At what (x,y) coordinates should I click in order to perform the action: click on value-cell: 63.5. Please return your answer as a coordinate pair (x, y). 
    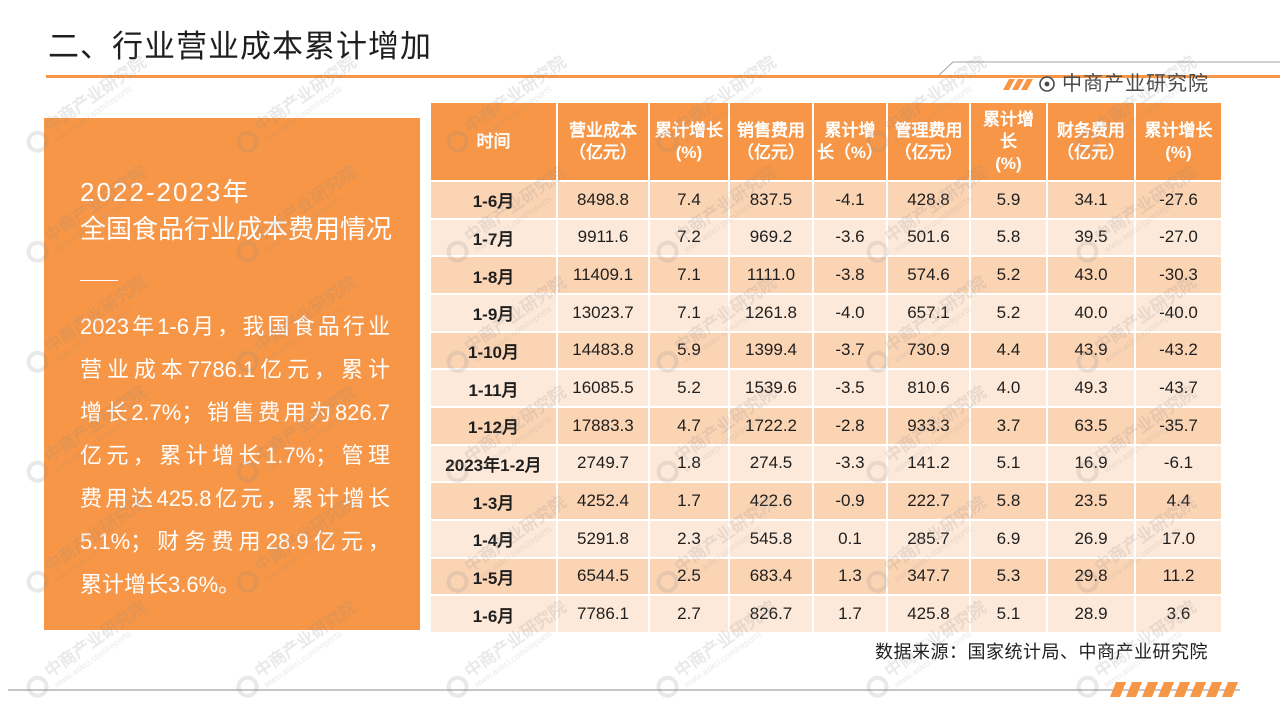
    Looking at the image, I should click on (1091, 426).